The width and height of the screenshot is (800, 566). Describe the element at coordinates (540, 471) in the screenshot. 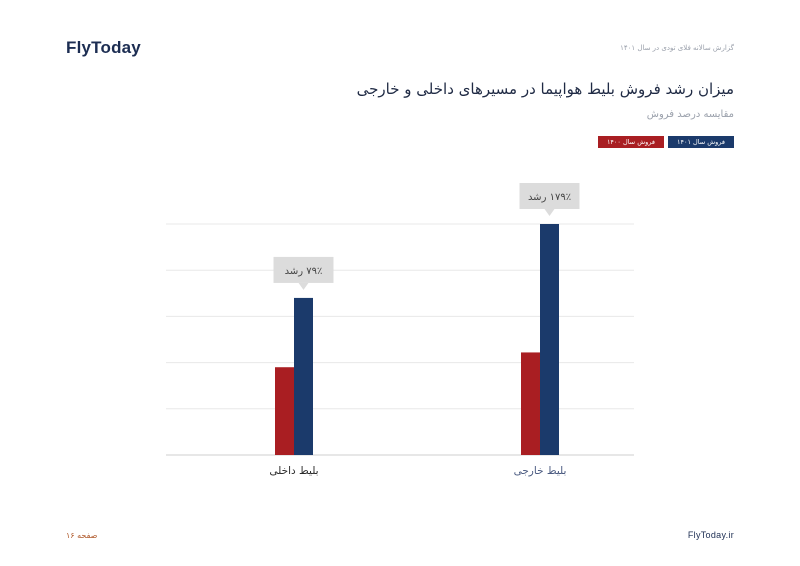

I see `category-label: بلیط خارجی` at that location.